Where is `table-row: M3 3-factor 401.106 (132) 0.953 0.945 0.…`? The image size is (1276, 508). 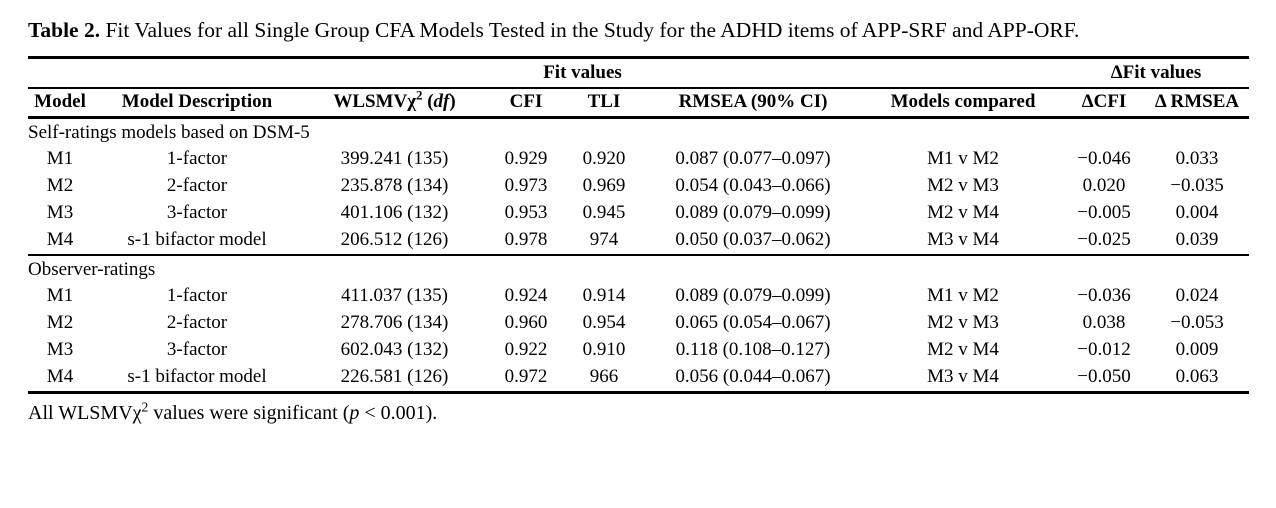
table-row: M3 3-factor 401.106 (132) 0.953 0.945 0.… is located at coordinates (638, 213).